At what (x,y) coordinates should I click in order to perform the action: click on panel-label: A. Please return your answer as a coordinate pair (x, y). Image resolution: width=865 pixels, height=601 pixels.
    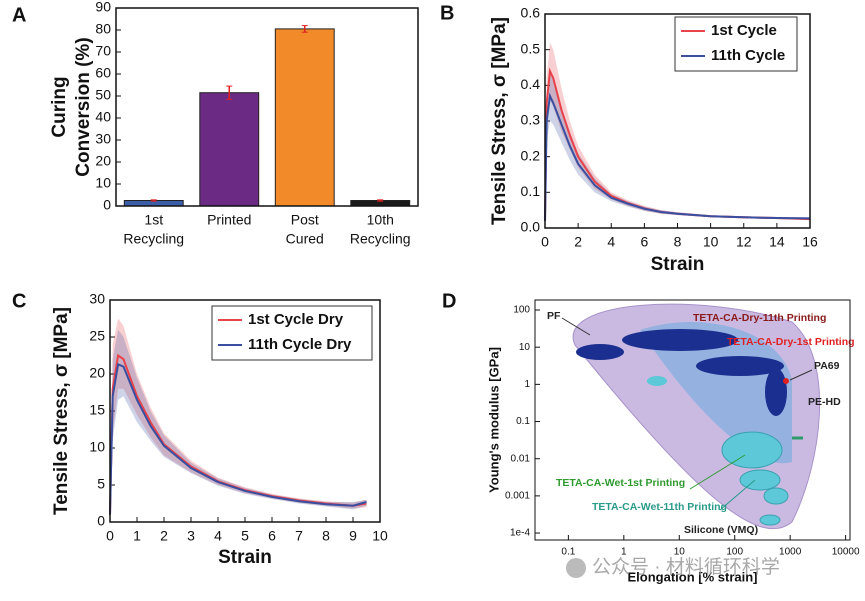
    Looking at the image, I should click on (19, 15).